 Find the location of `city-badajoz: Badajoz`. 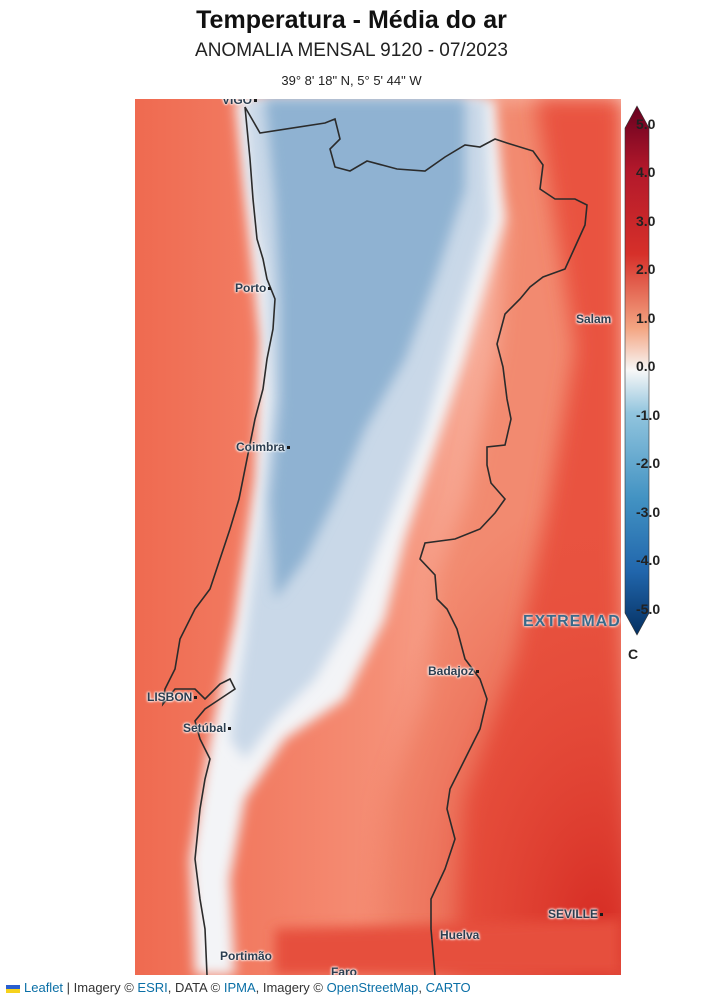

city-badajoz: Badajoz is located at coordinates (454, 671).